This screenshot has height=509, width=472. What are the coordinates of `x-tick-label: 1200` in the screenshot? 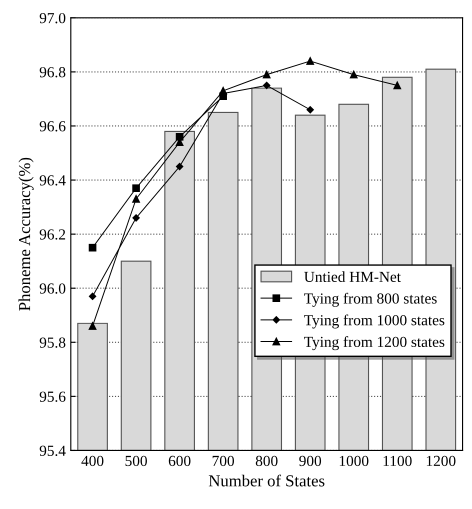 It's located at (441, 461).